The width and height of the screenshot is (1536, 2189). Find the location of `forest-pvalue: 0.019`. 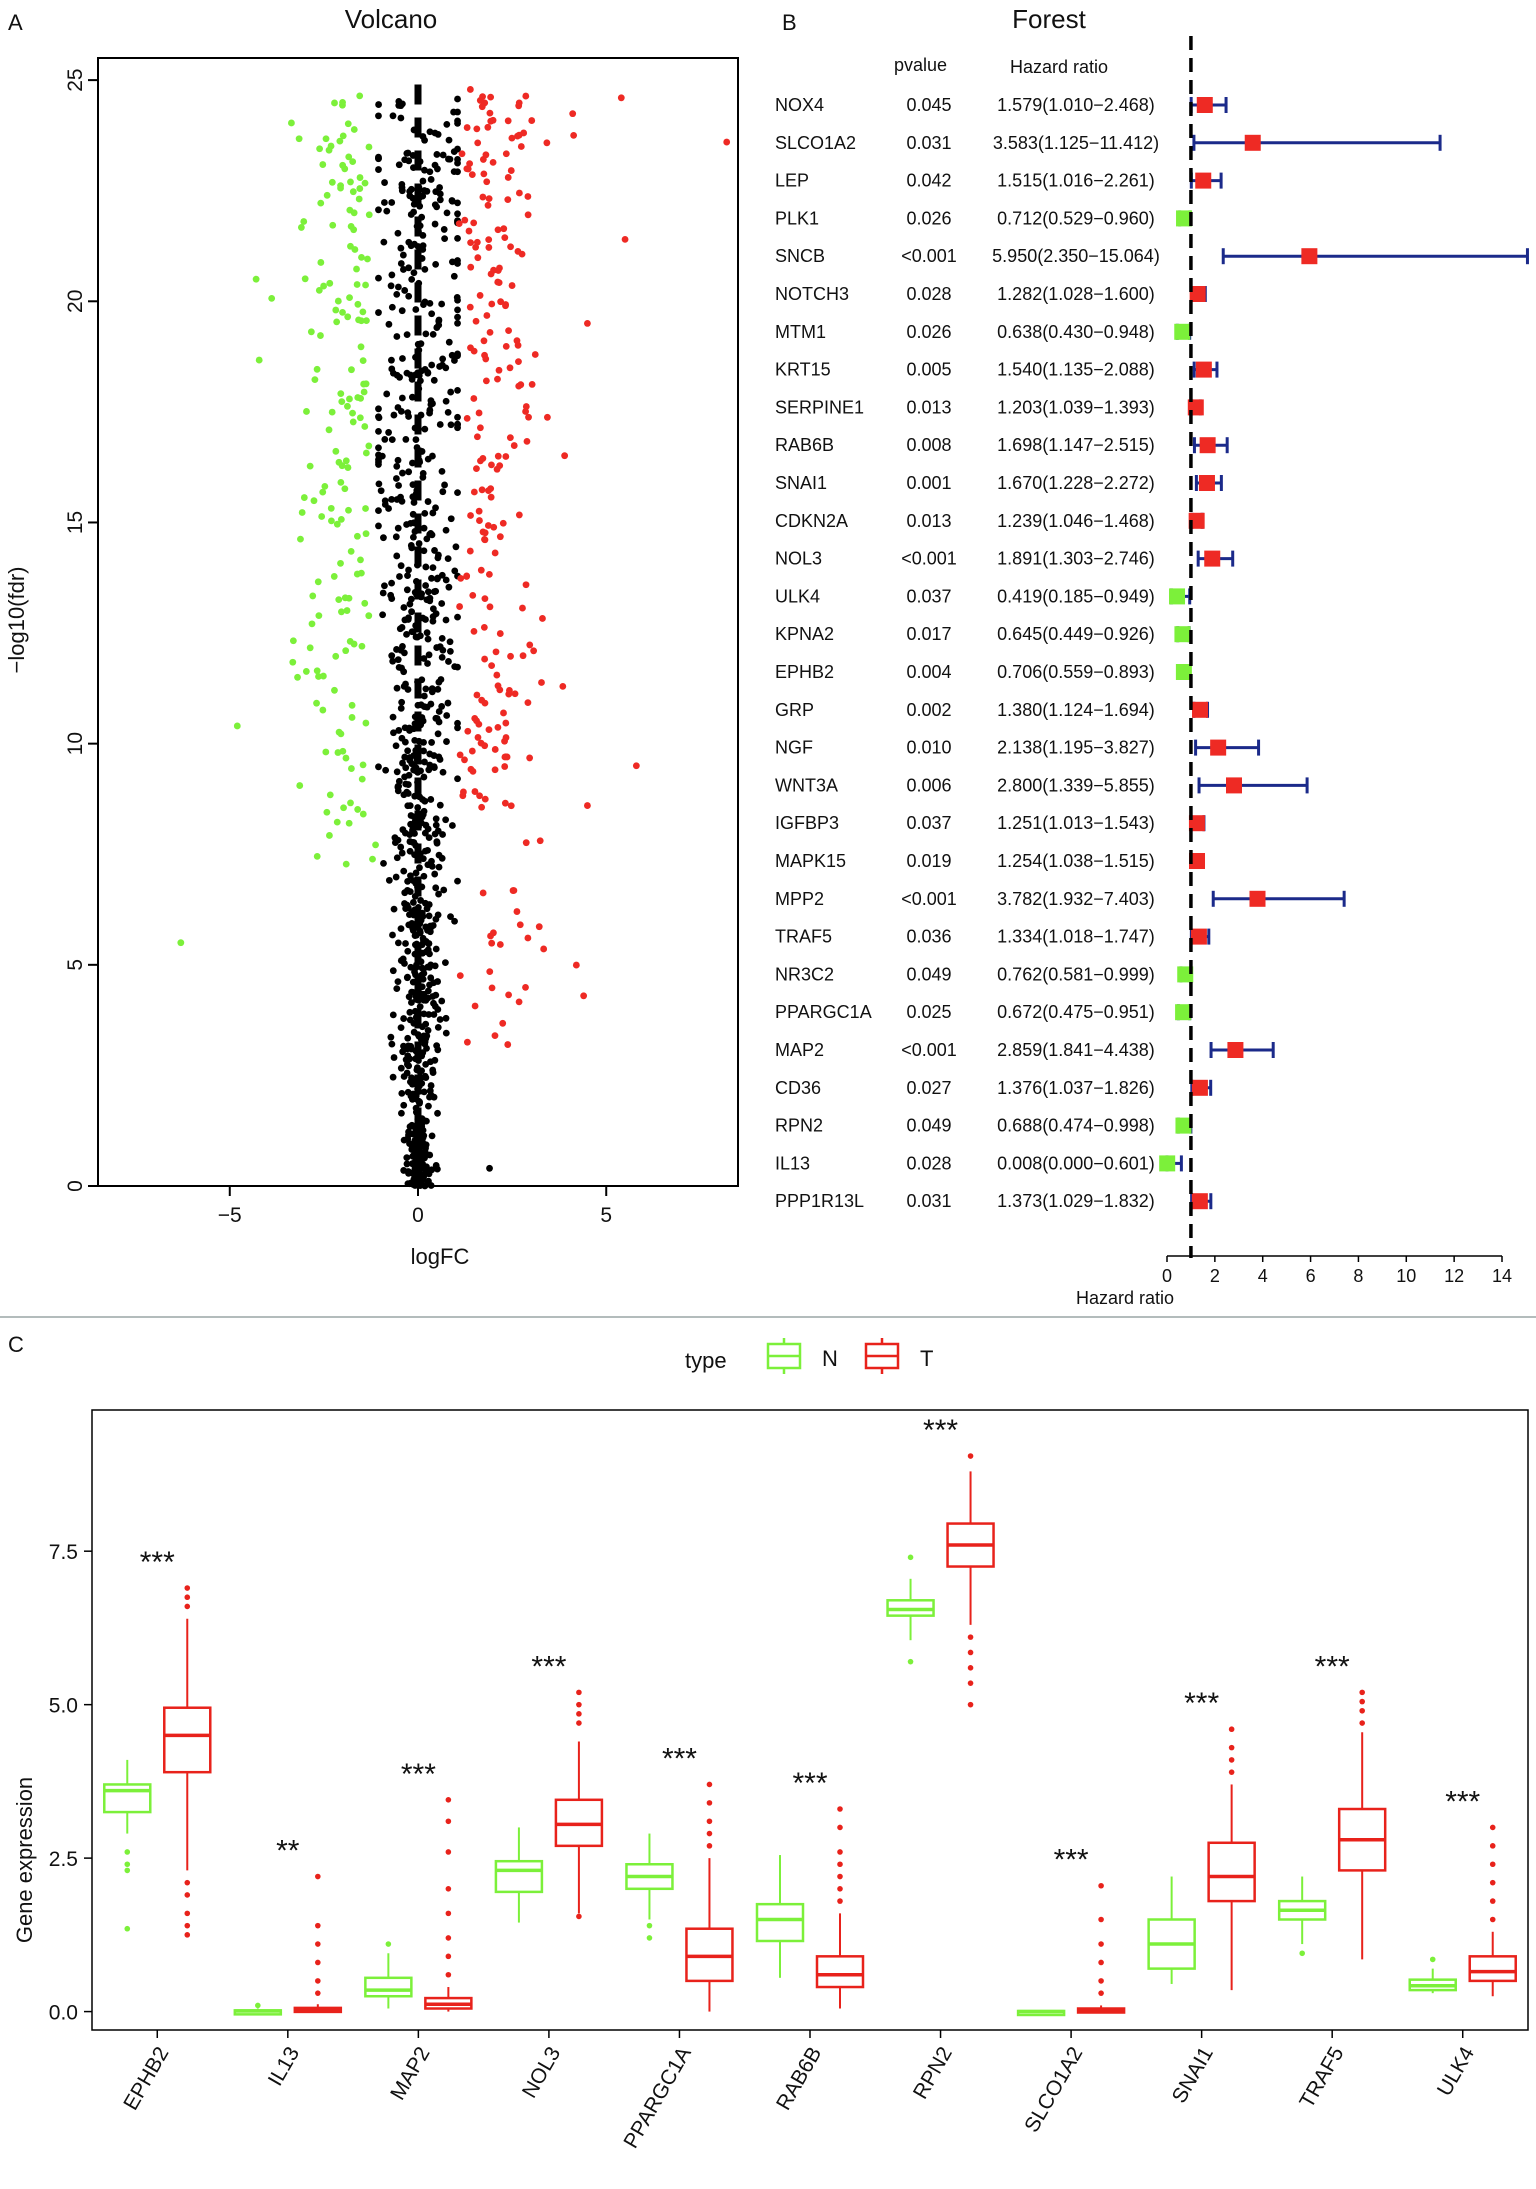

forest-pvalue: 0.019 is located at coordinates (928, 861).